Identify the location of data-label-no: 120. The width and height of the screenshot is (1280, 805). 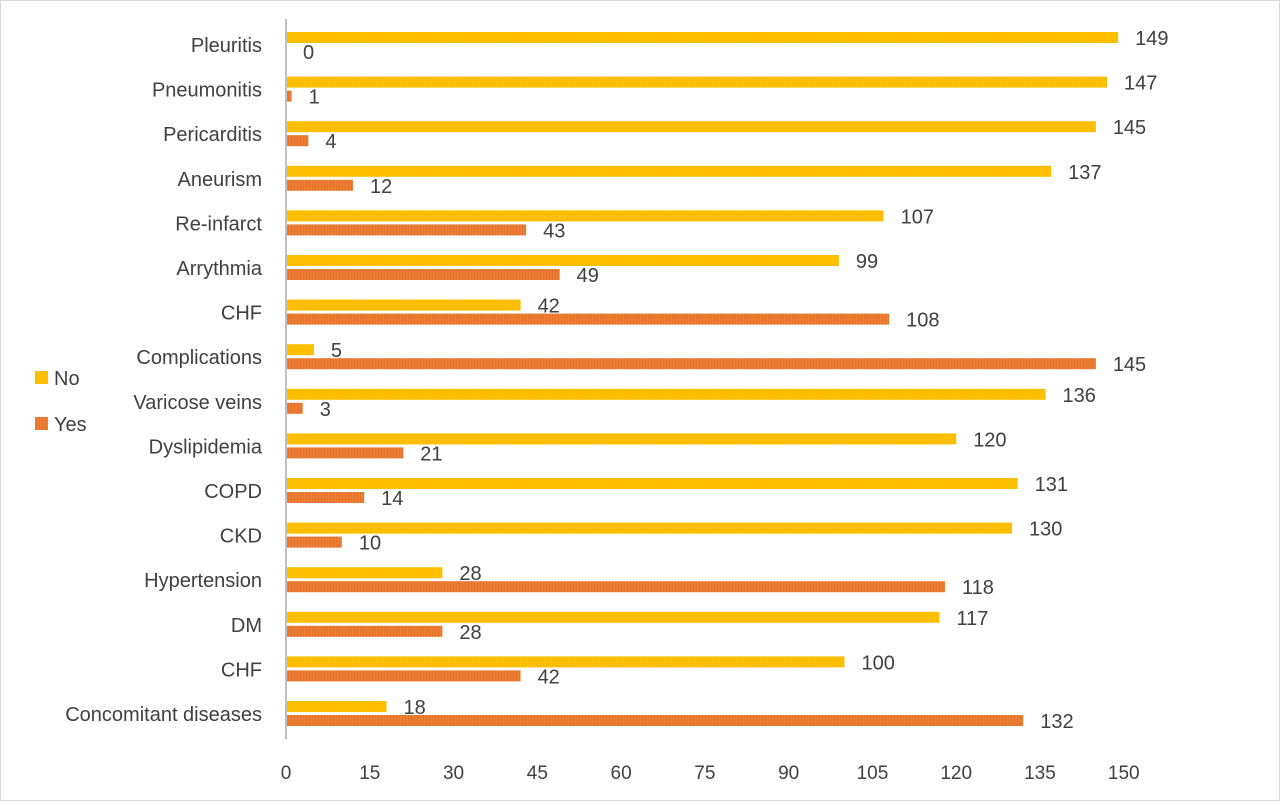
(989, 440).